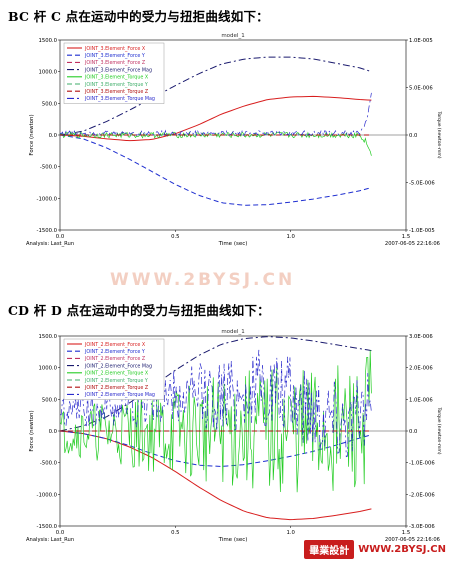  I want to click on legend-label: JOINT_3.Element_Force X, so click(115, 49).